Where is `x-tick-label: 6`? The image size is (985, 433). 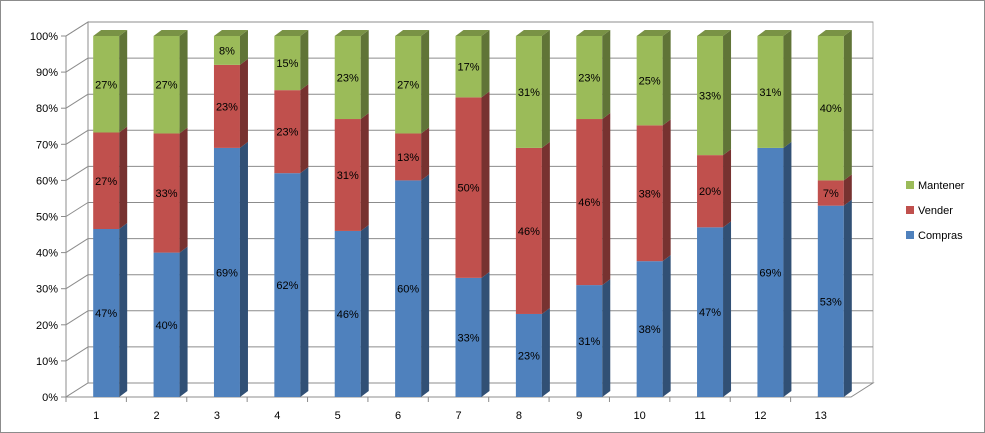 x-tick-label: 6 is located at coordinates (398, 416).